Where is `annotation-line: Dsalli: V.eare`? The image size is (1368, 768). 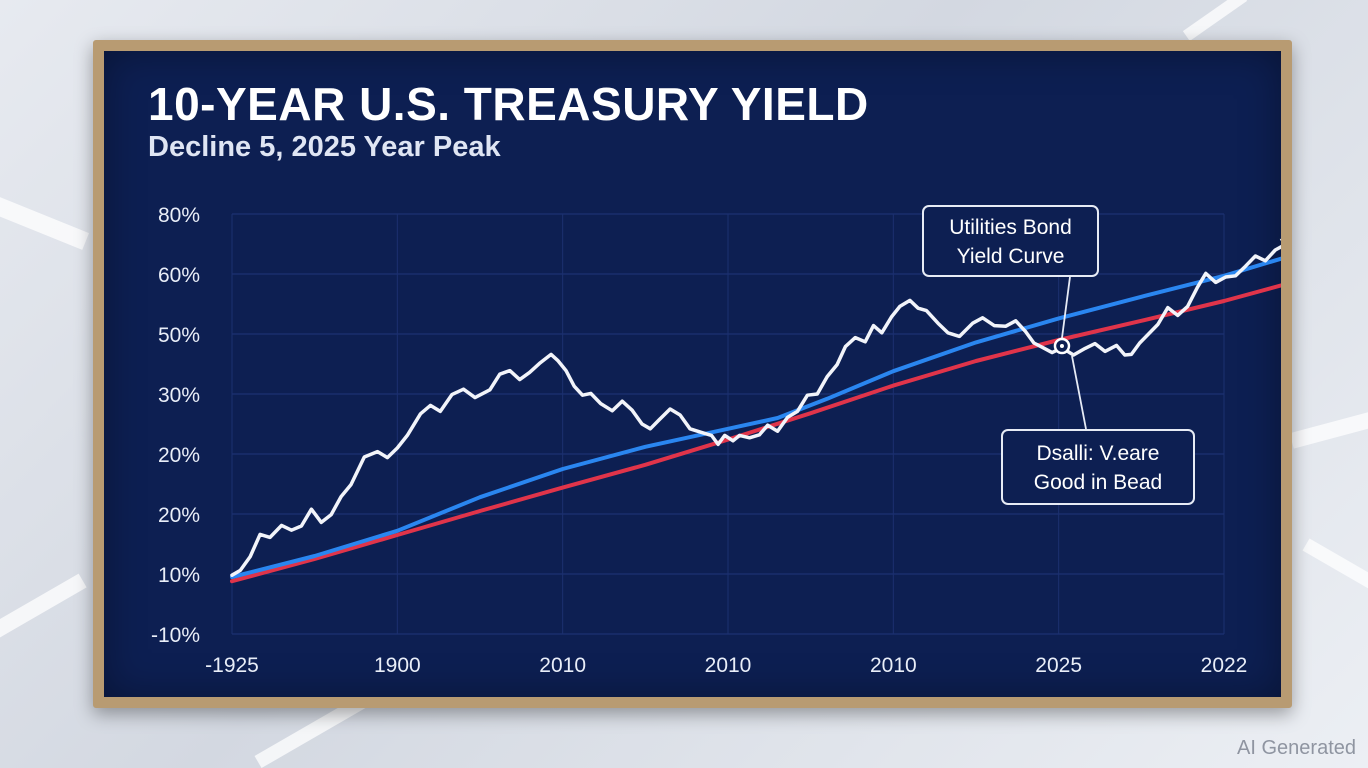 annotation-line: Dsalli: V.eare is located at coordinates (1098, 453).